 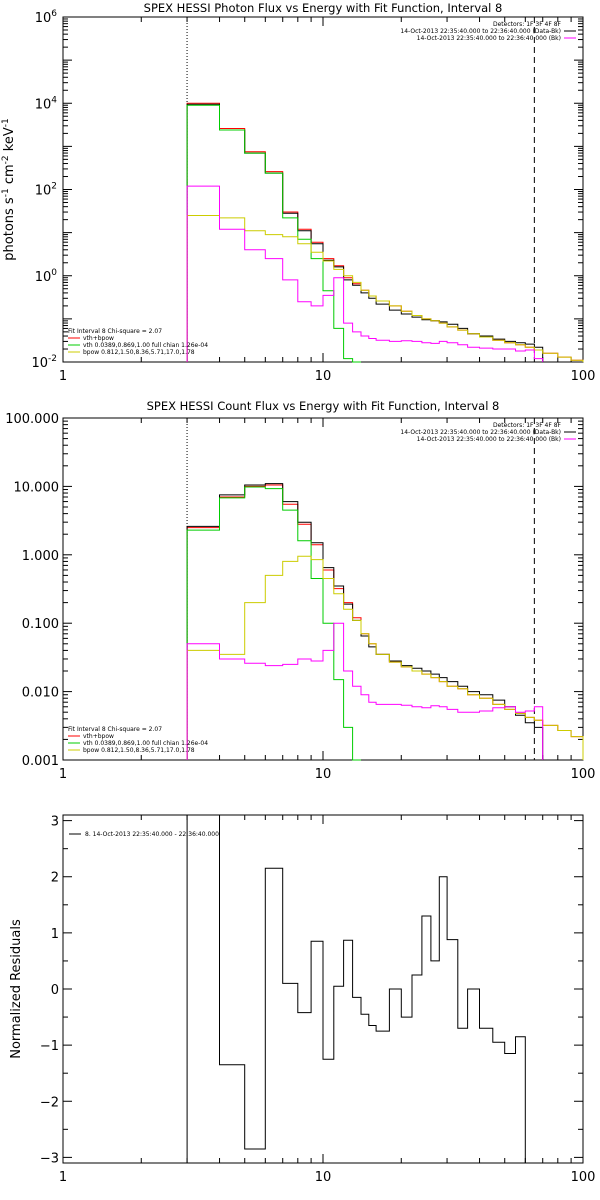 I want to click on y-tick-label: −1, so click(x=49, y=1046).